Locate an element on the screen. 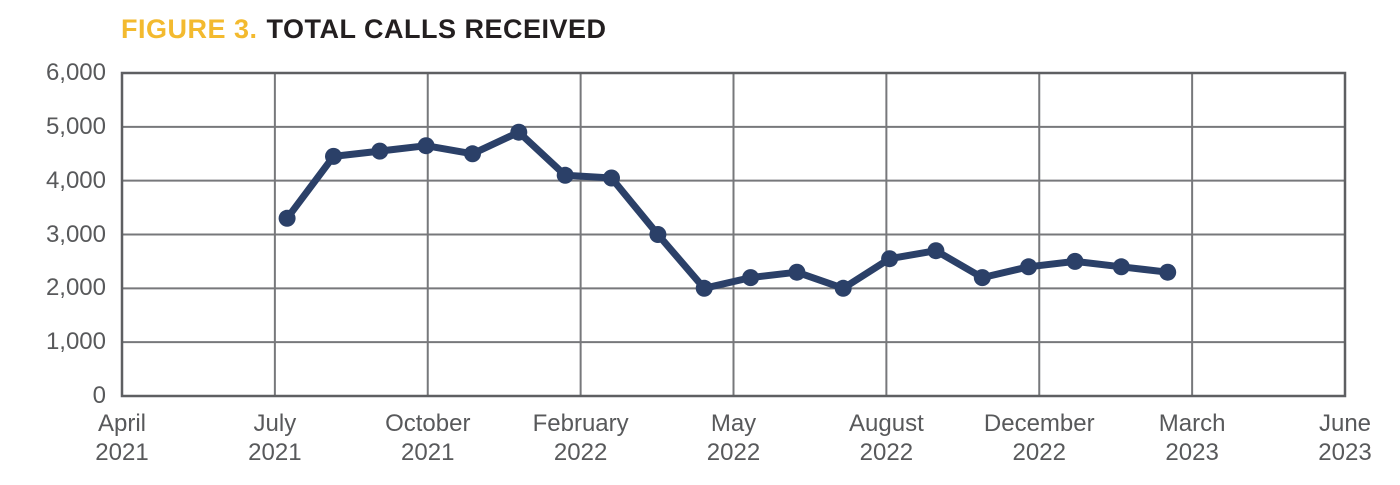  x-tick-label: February 2022 is located at coordinates (581, 438).